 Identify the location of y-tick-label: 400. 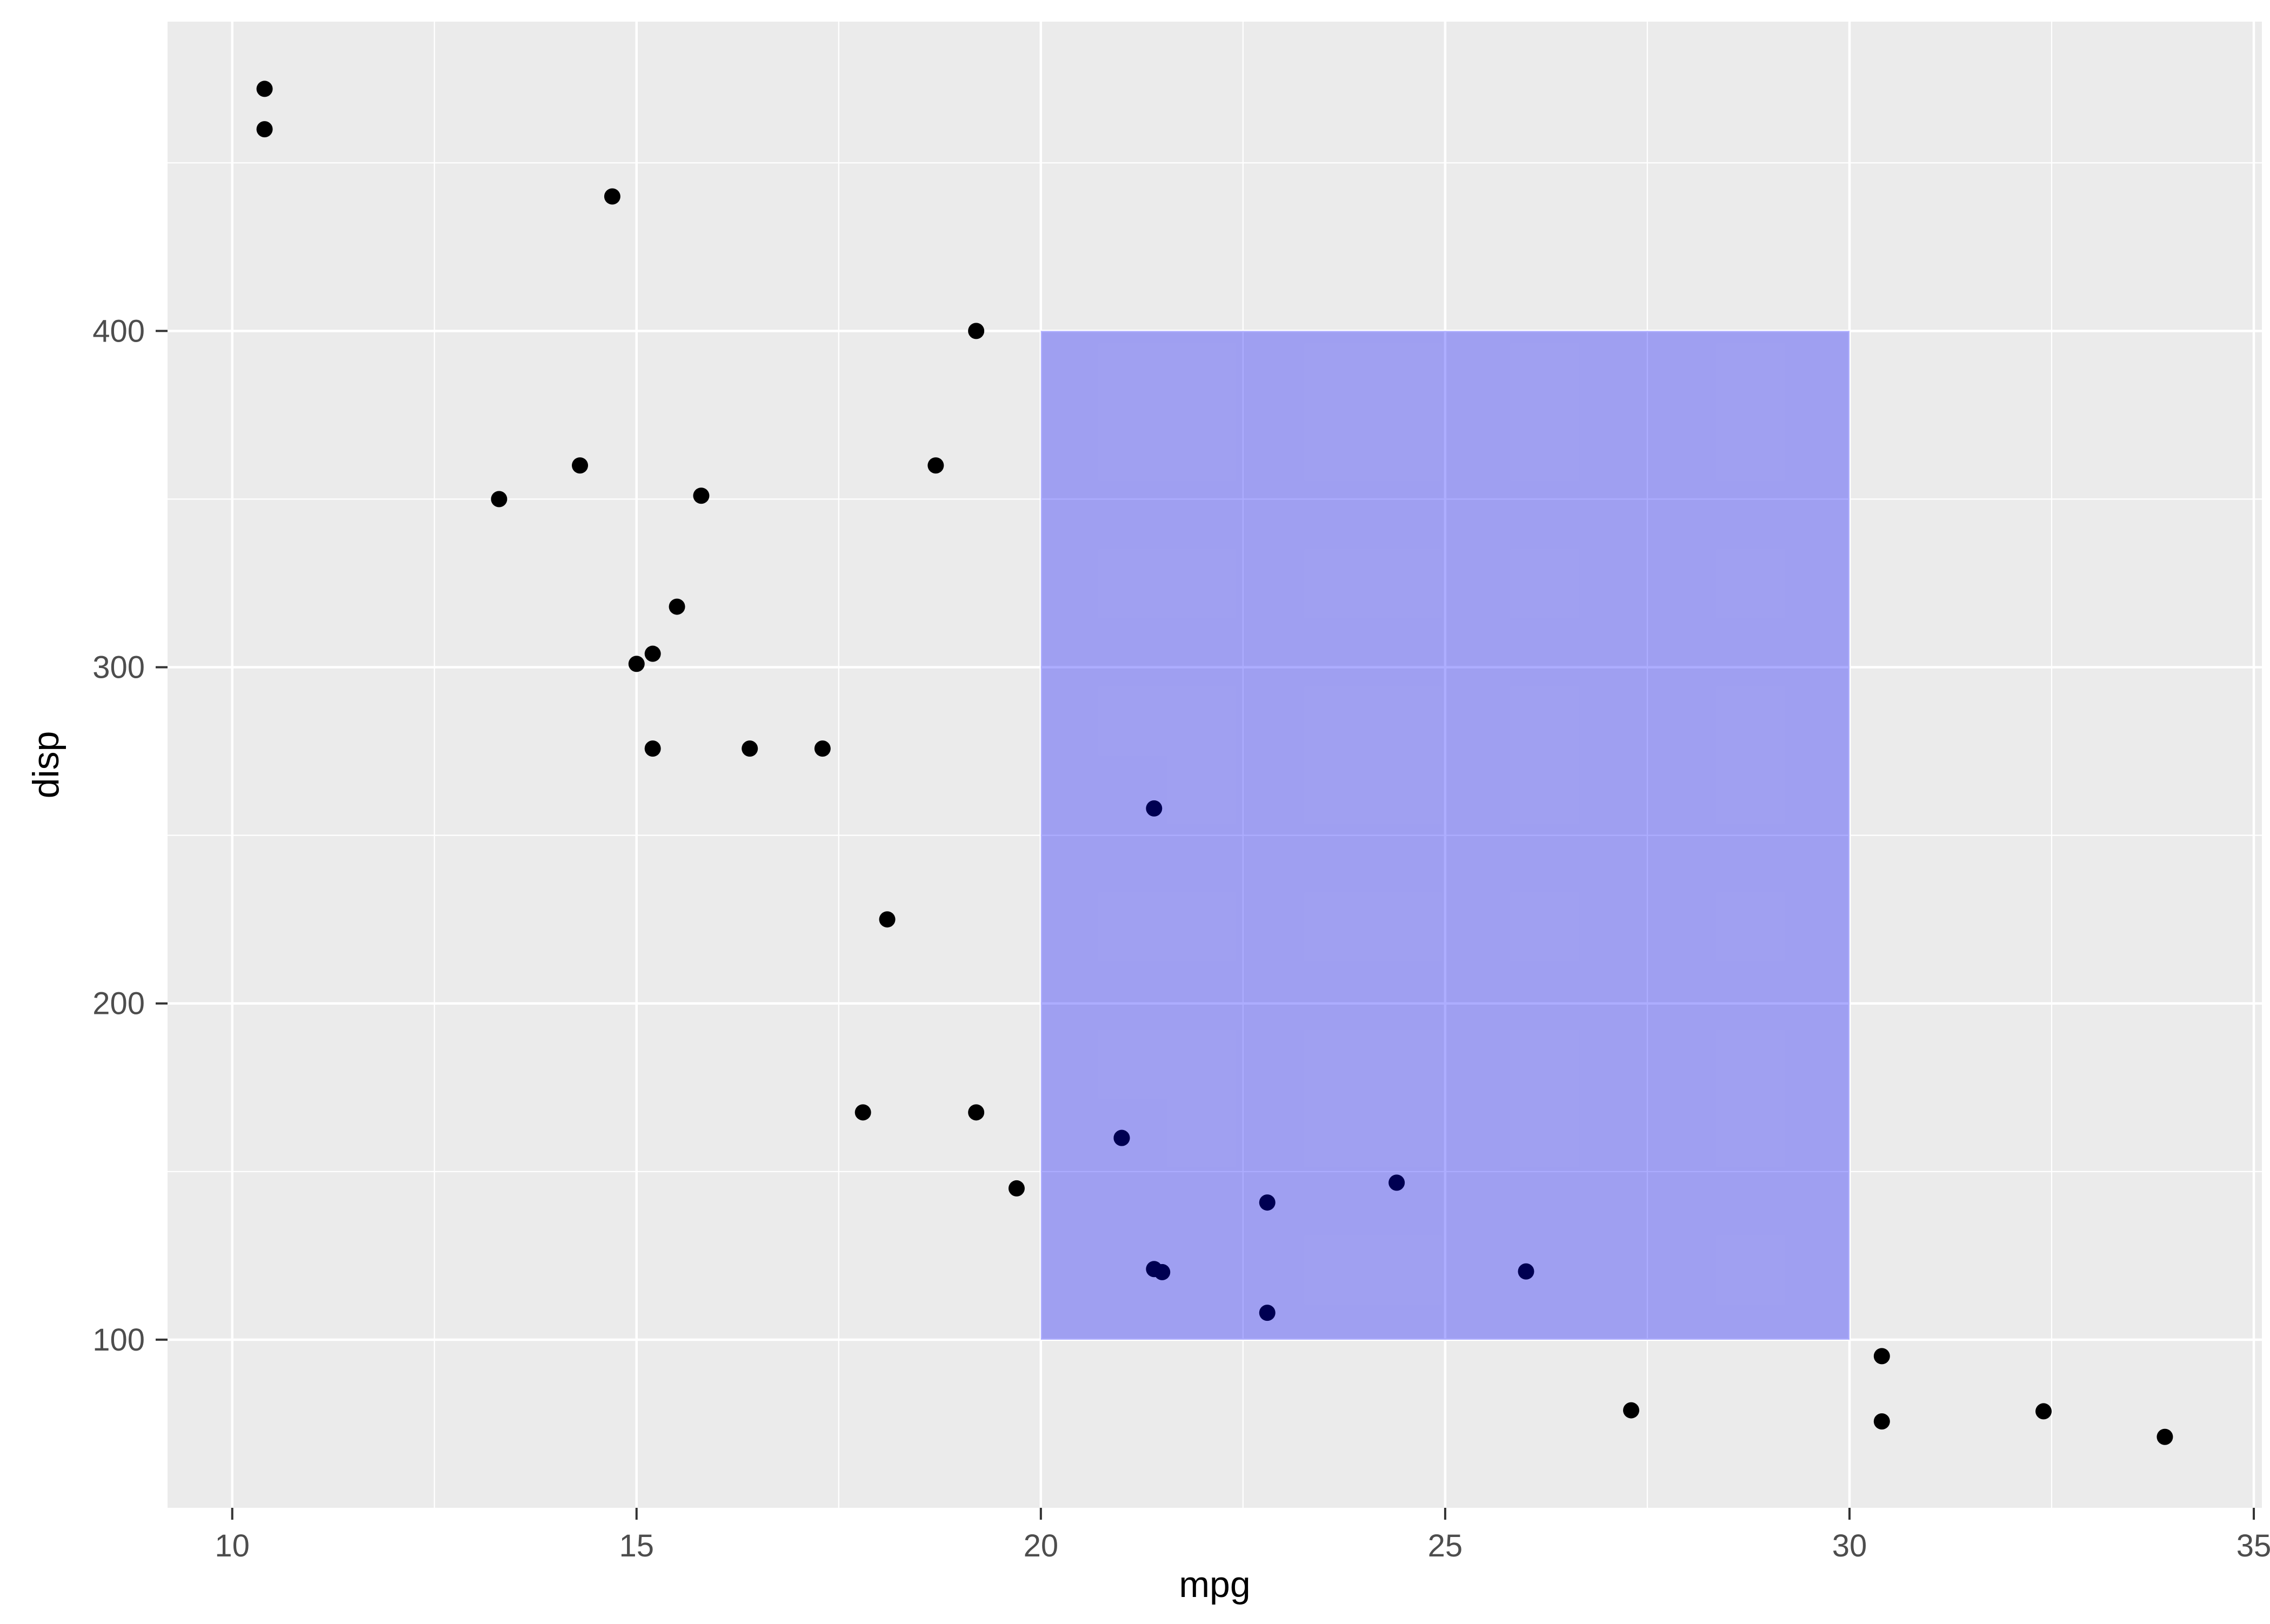
(118, 331).